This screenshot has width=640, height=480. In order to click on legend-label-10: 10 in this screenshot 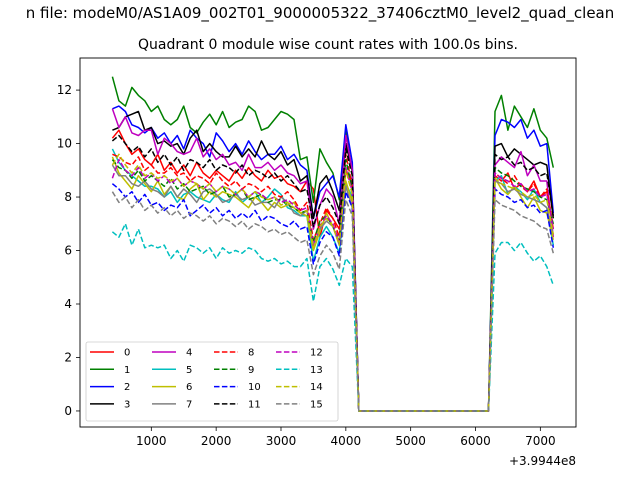, I will do `click(254, 387)`.